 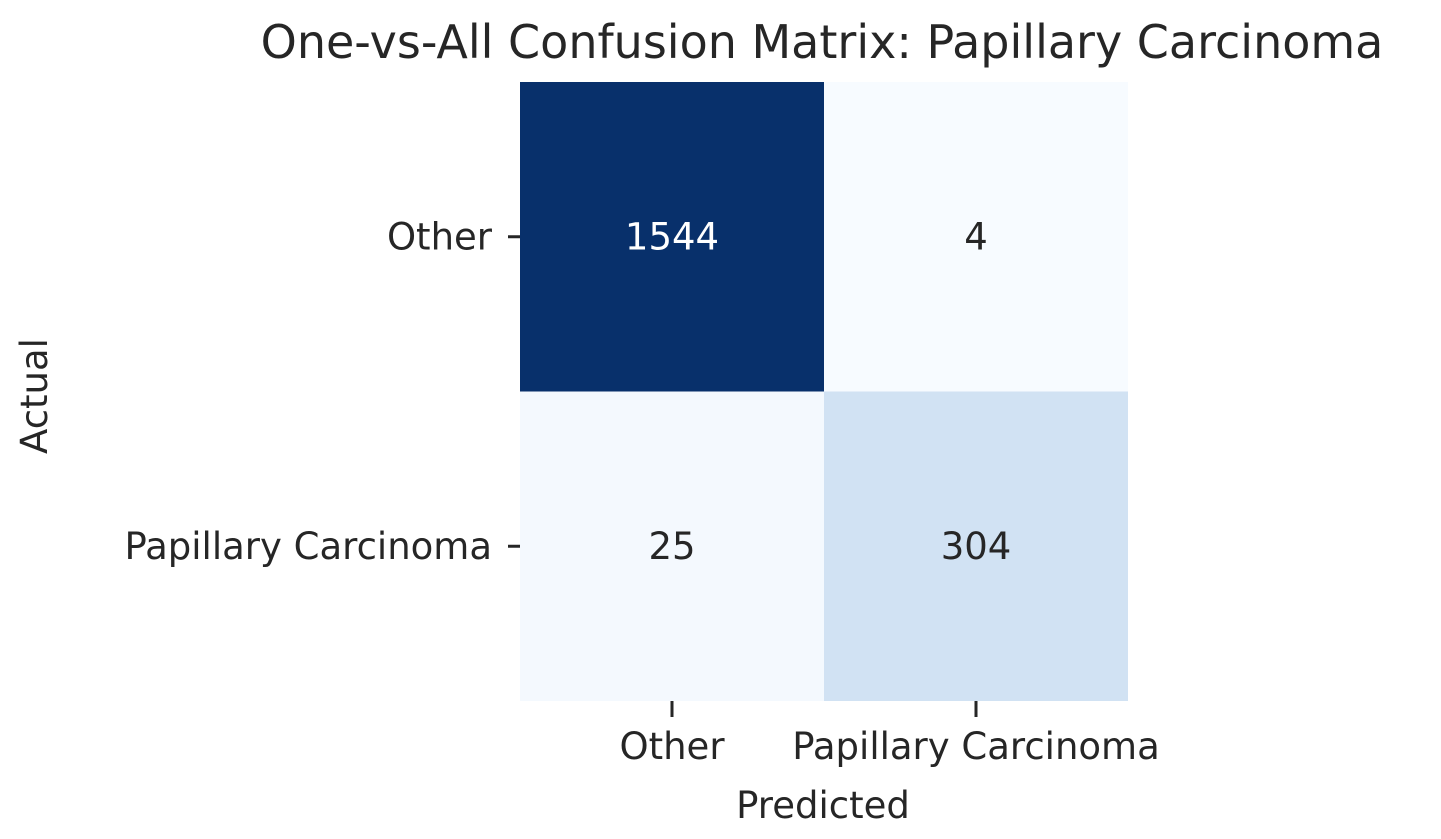 I want to click on cell-value-1-1: 304, so click(x=976, y=546).